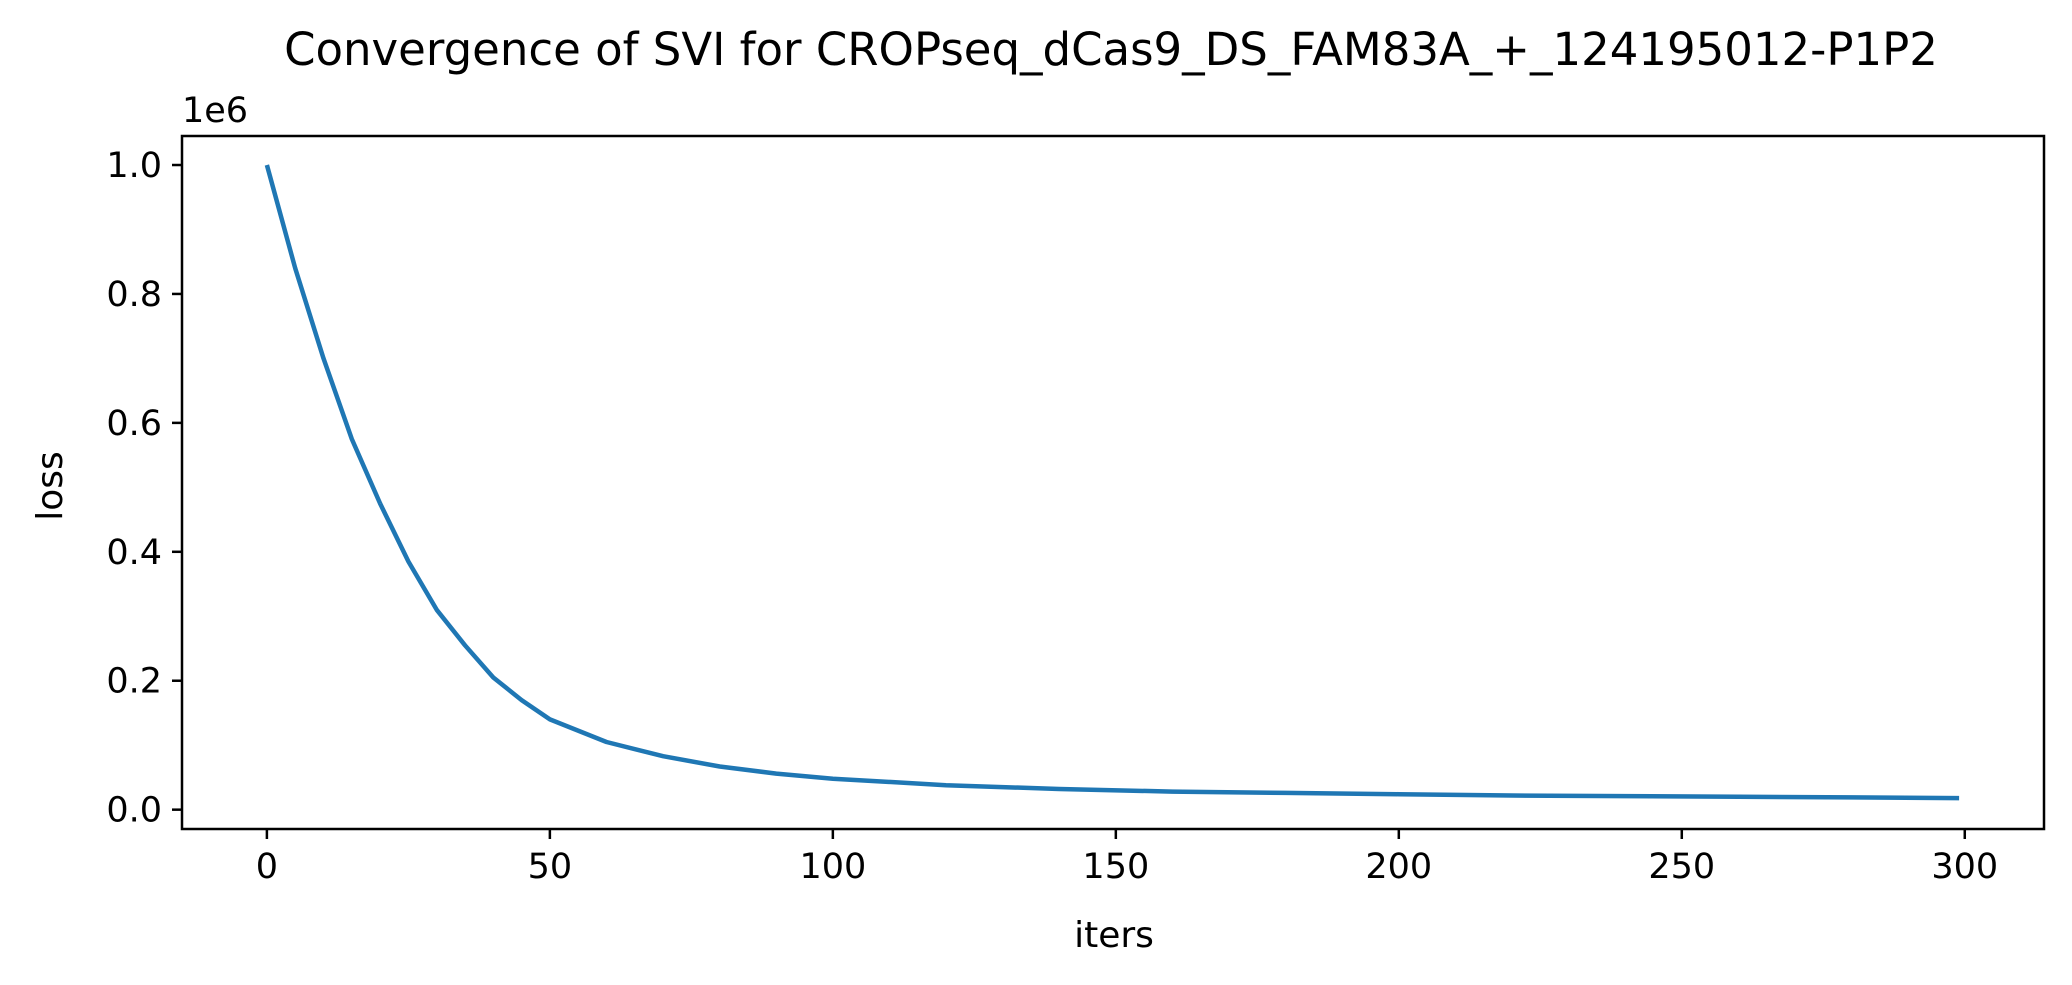 The image size is (2072, 985). What do you see at coordinates (1115, 867) in the screenshot?
I see `x-tick-label: 150` at bounding box center [1115, 867].